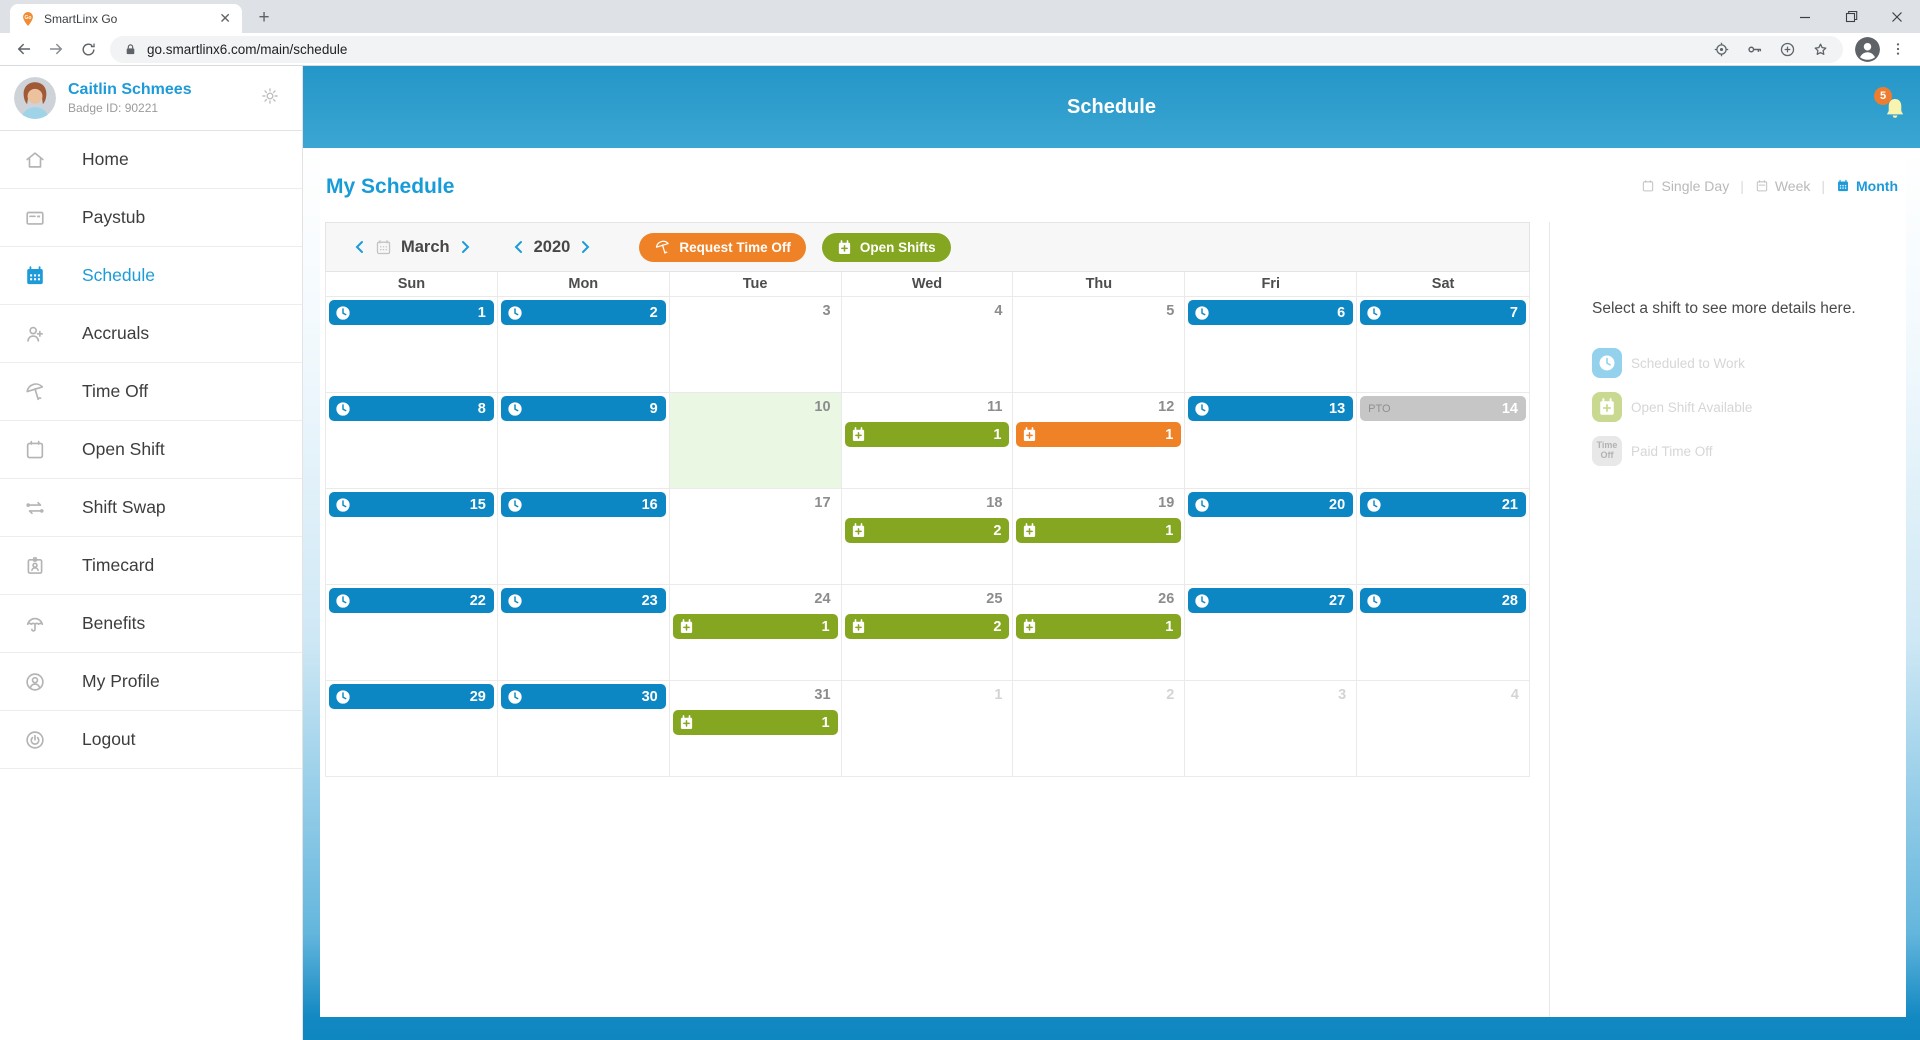 The height and width of the screenshot is (1040, 1920). What do you see at coordinates (264, 17) in the screenshot?
I see `new-tab-icon: +` at bounding box center [264, 17].